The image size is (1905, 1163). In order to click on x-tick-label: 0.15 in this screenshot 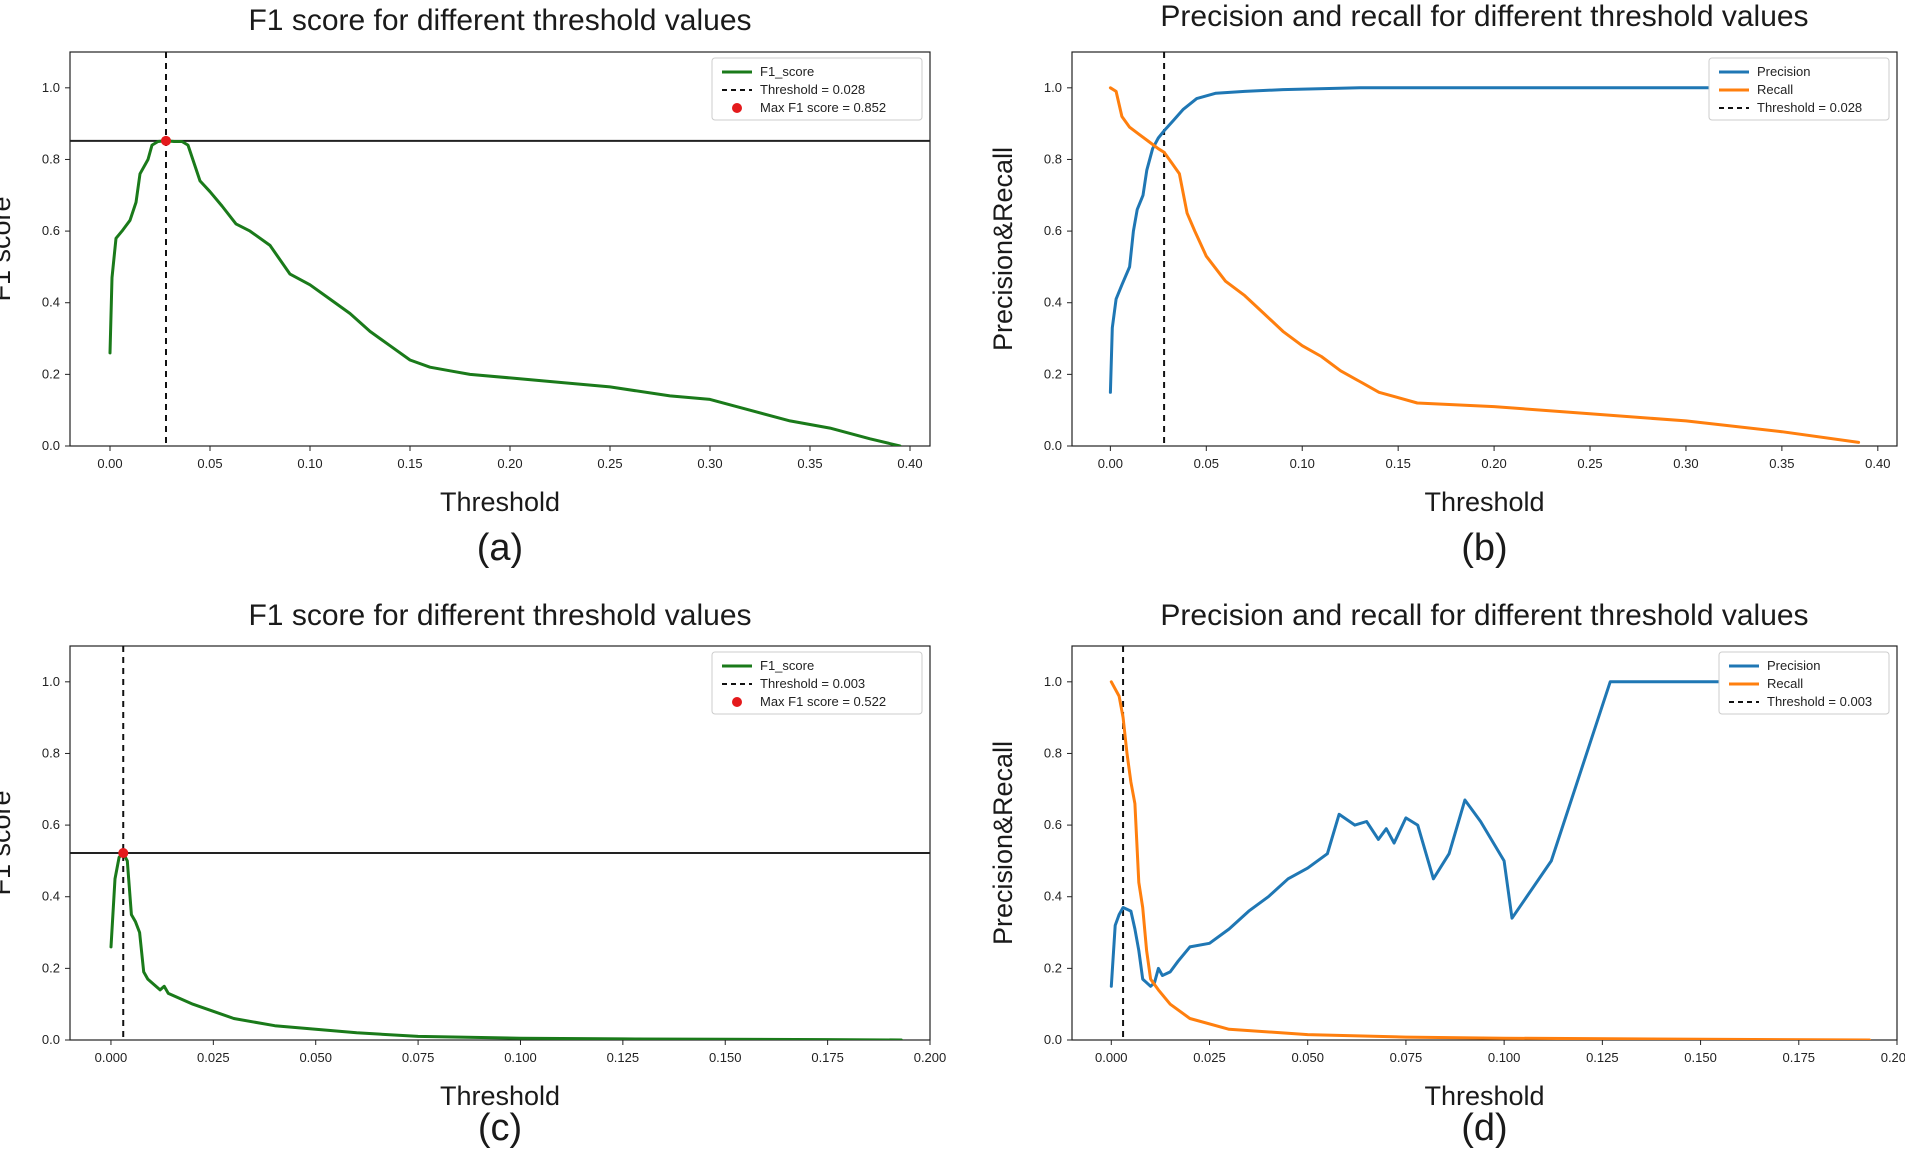, I will do `click(1398, 463)`.